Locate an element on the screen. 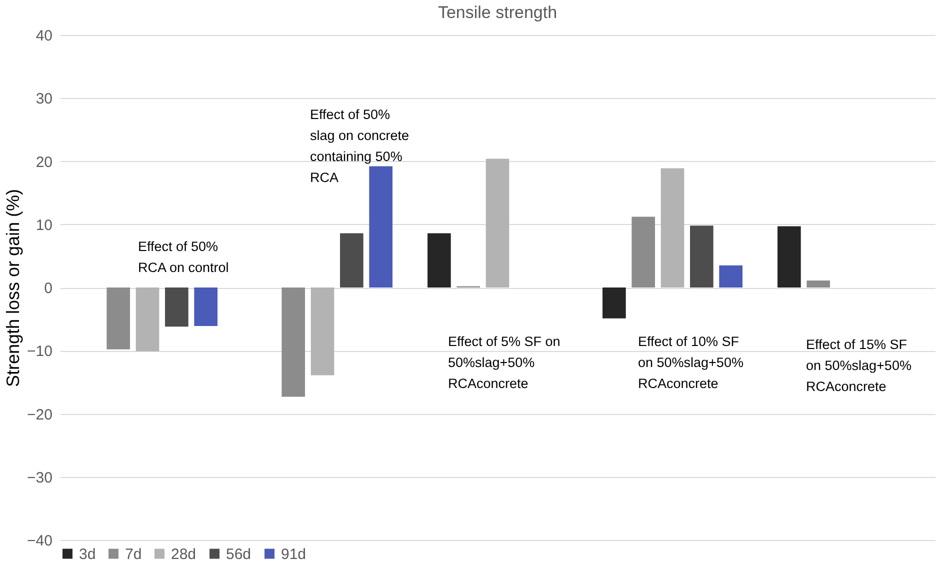 The width and height of the screenshot is (947, 575). y-tick-label: 0 is located at coordinates (48, 288).